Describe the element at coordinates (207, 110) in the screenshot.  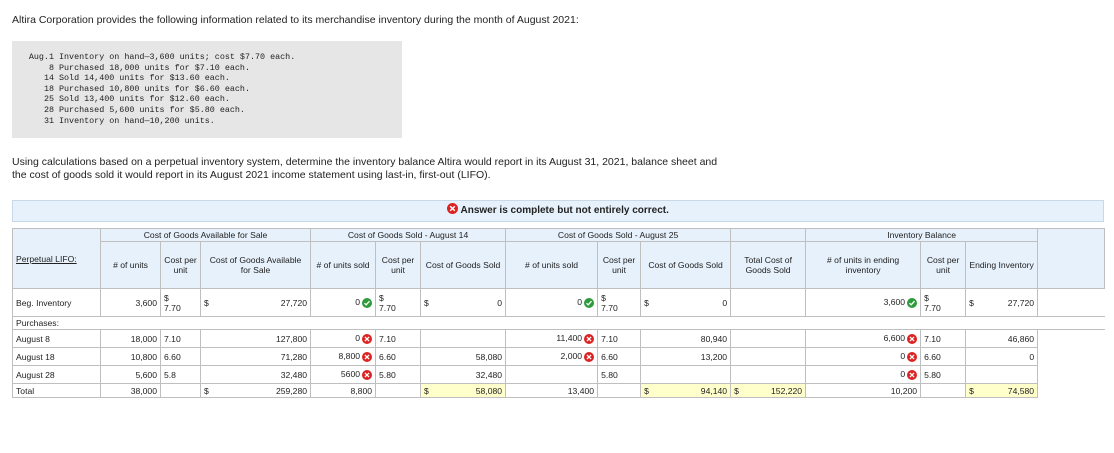
I see `transaction-line: 28 Purchased 5,600 units for $5.80 each.` at that location.